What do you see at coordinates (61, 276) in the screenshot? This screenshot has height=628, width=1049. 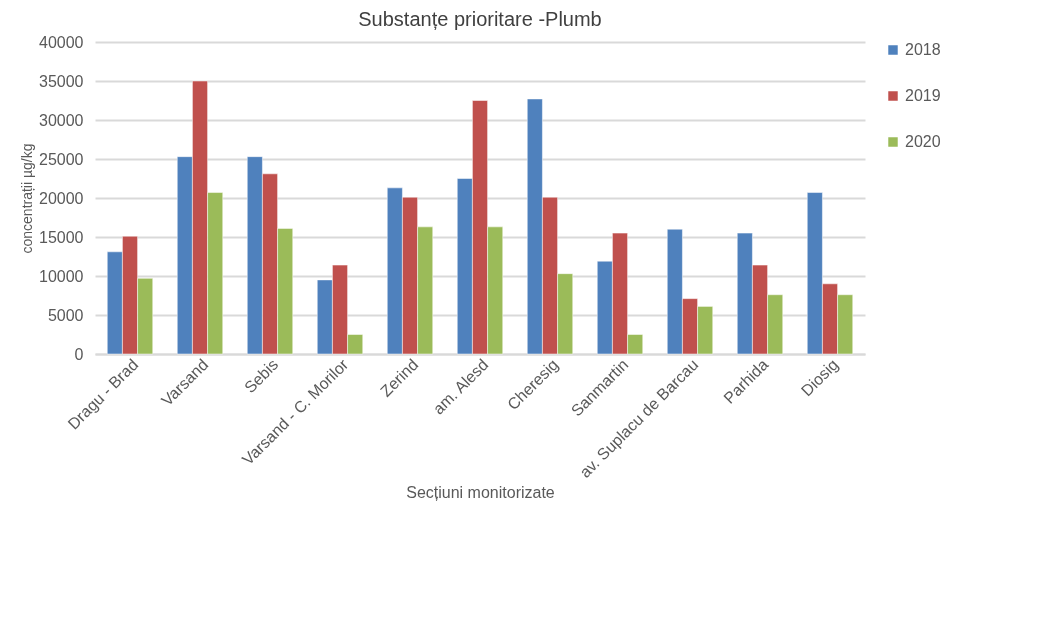 I see `y-tick-label: 10000` at bounding box center [61, 276].